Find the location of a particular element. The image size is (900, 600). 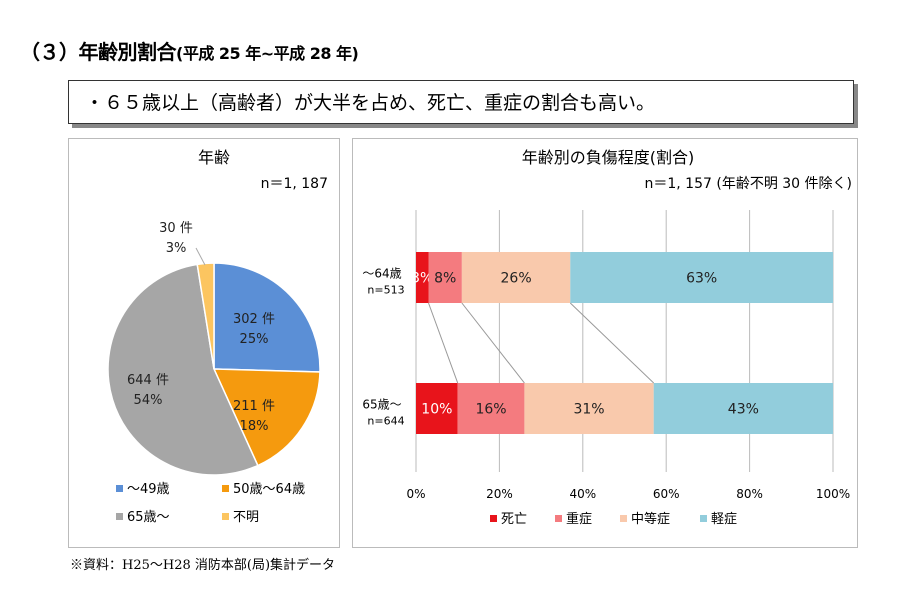

bar-value-label: 16% is located at coordinates (490, 410).